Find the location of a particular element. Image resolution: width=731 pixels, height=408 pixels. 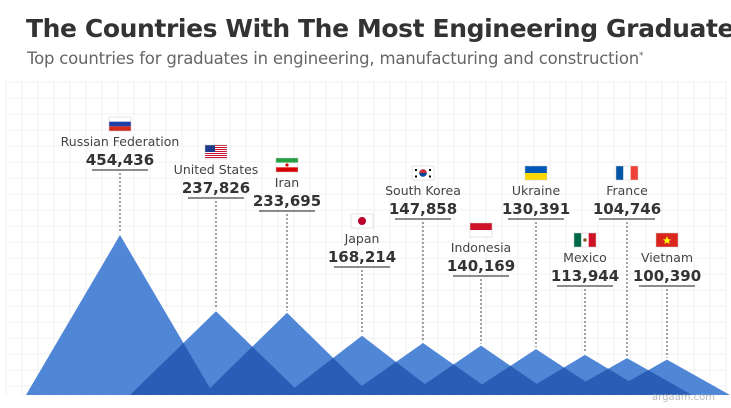

flag-france-icon is located at coordinates (627, 173).